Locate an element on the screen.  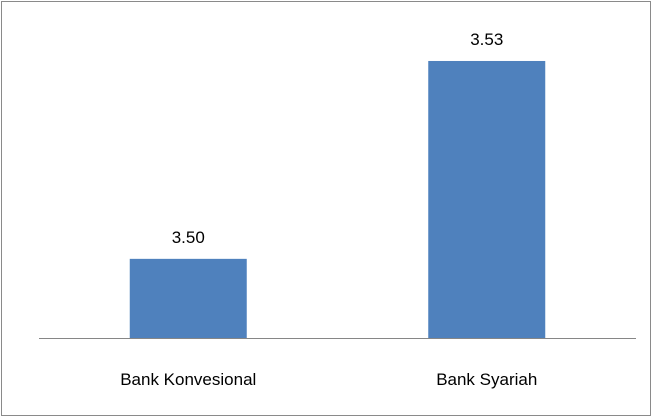
category-label-0: Bank Konvesional is located at coordinates (188, 379).